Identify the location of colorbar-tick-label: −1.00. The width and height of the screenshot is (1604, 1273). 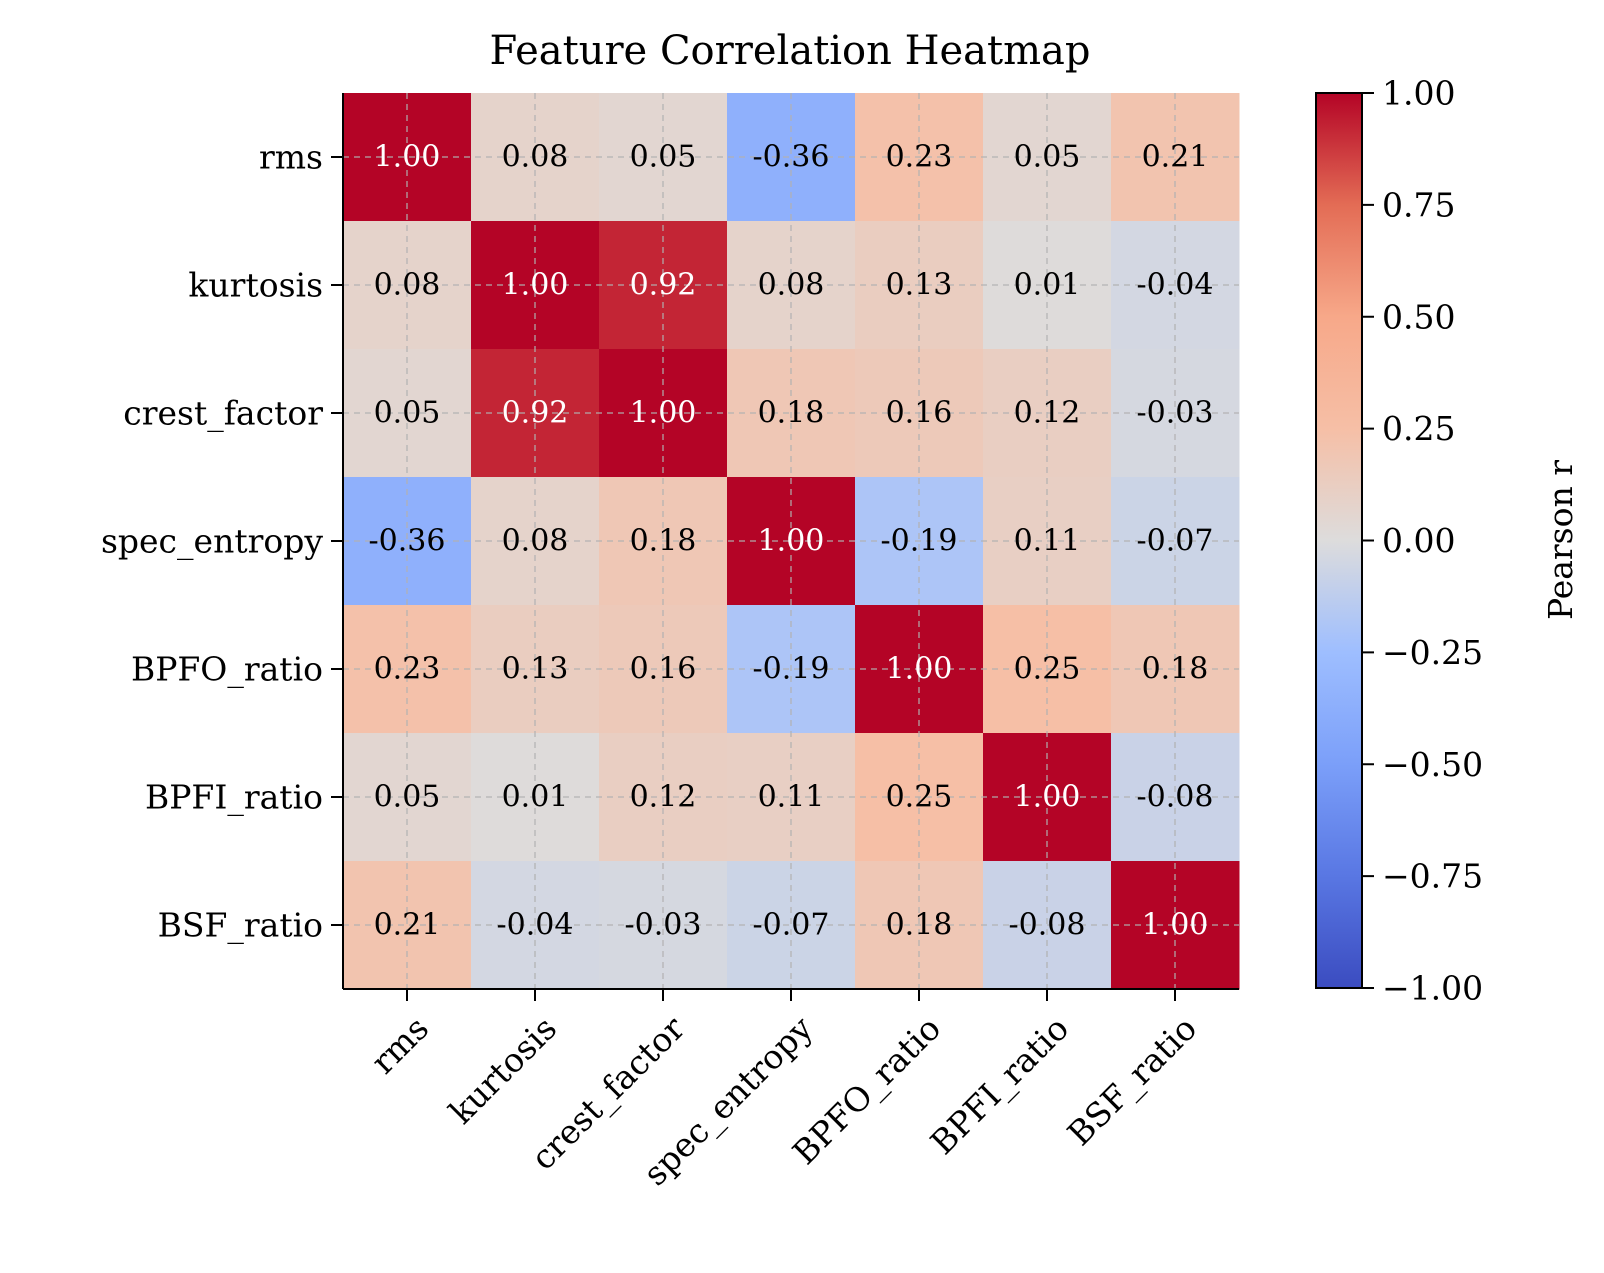
(1432, 988).